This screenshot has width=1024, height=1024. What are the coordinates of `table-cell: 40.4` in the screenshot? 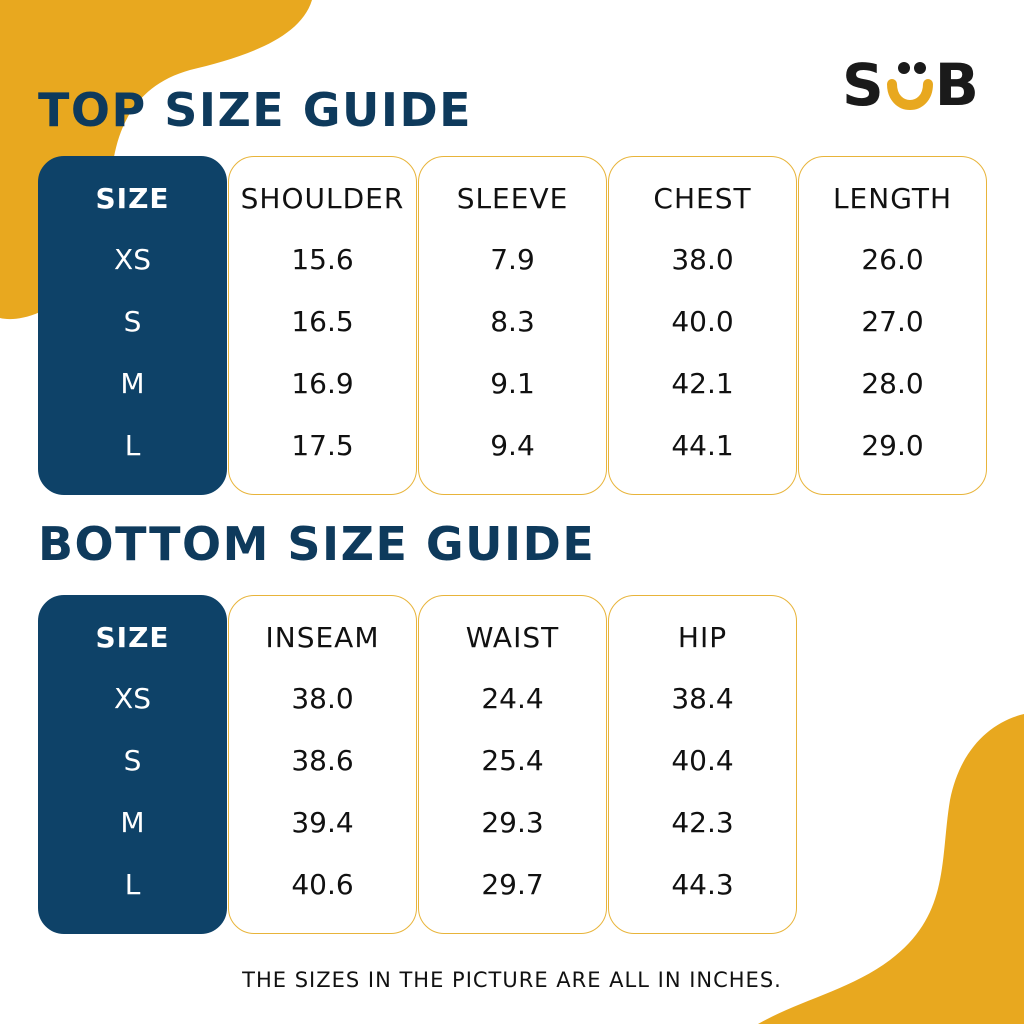 It's located at (702, 760).